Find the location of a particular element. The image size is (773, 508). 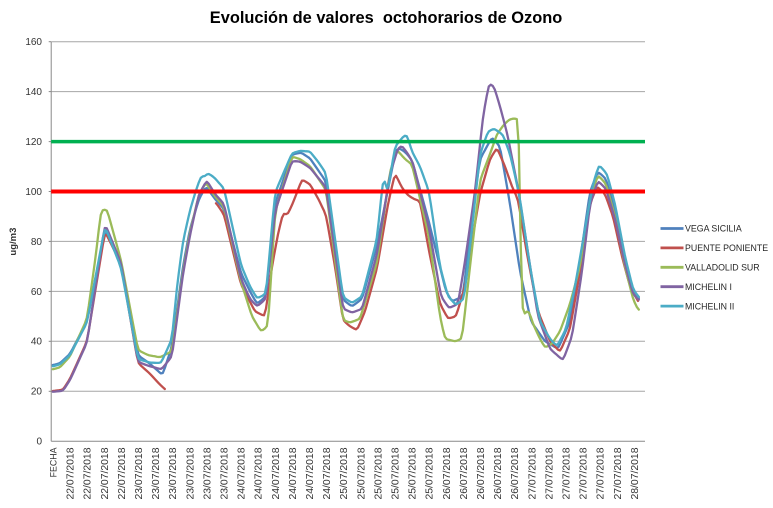

svg-text: 120 is located at coordinates (33, 142).